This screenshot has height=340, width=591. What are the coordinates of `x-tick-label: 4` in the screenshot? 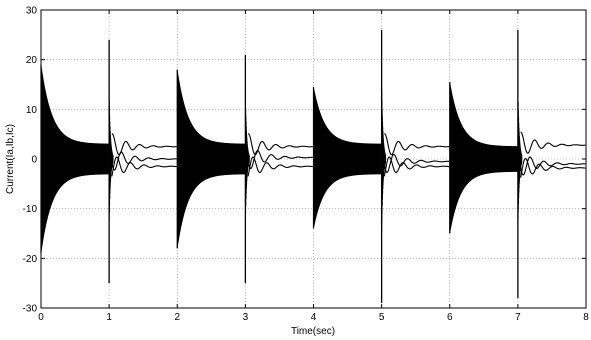 It's located at (314, 317).